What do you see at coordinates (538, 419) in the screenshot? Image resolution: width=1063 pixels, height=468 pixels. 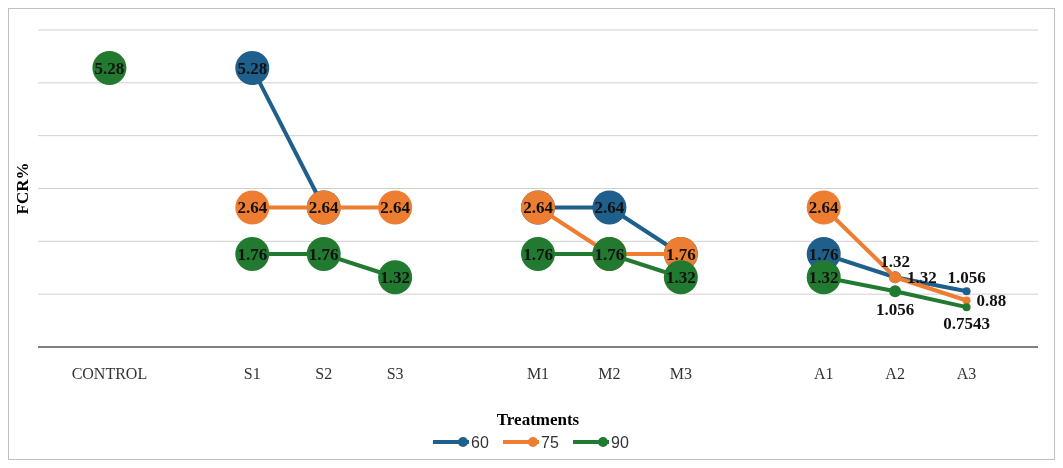 I see `x-axis-title: Treatments` at bounding box center [538, 419].